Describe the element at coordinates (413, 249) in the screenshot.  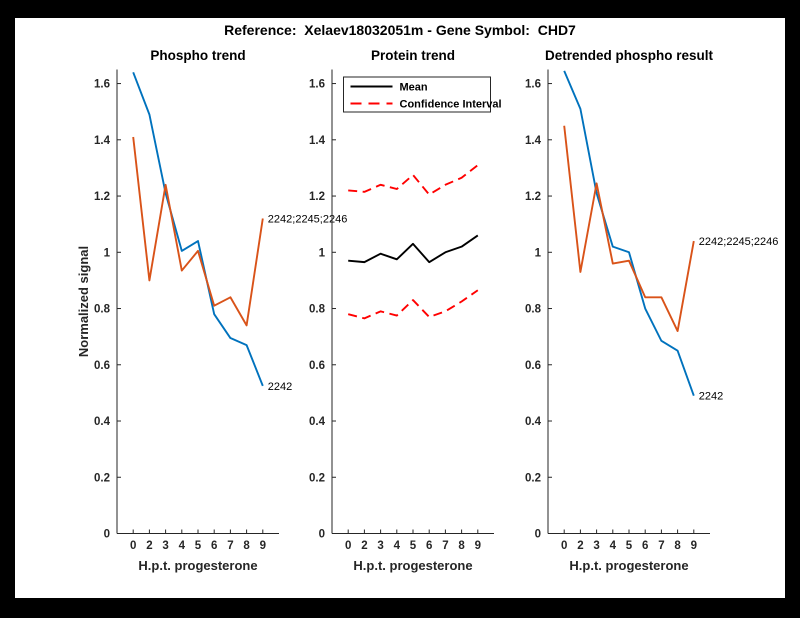
I see `series-line-mean` at that location.